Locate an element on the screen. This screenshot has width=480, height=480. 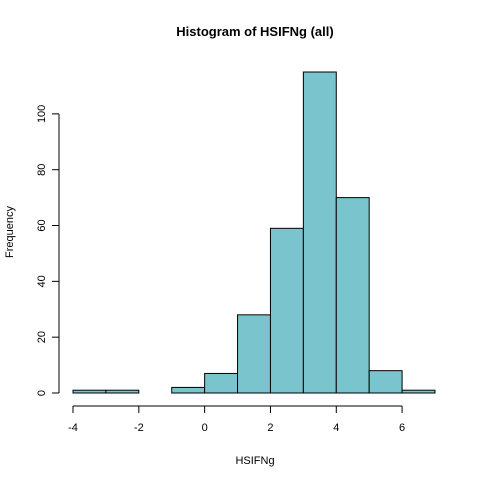
y-tick-label: 20 is located at coordinates (42, 337).